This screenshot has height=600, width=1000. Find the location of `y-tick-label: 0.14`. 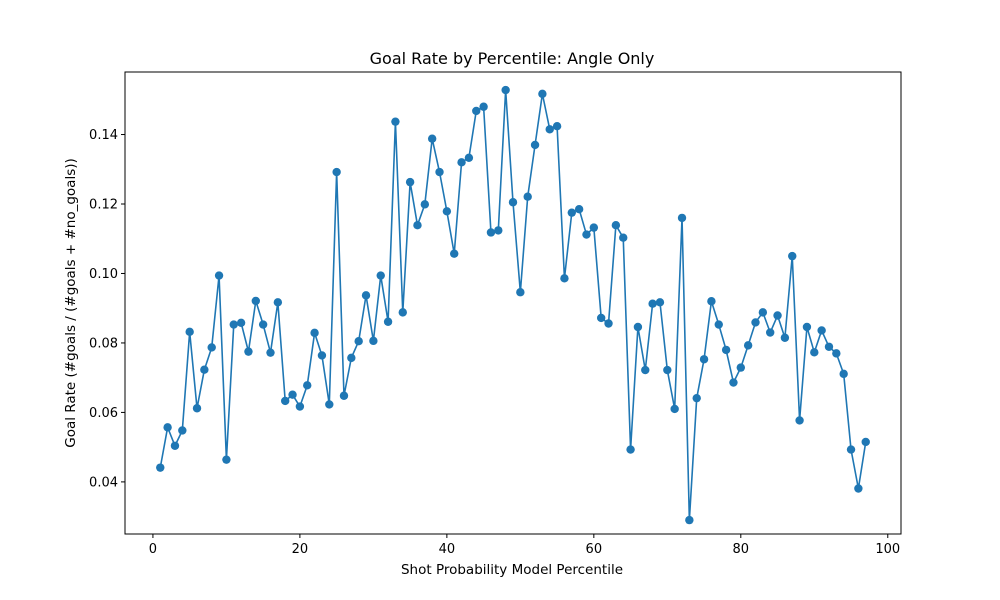

y-tick-label: 0.14 is located at coordinates (103, 135).